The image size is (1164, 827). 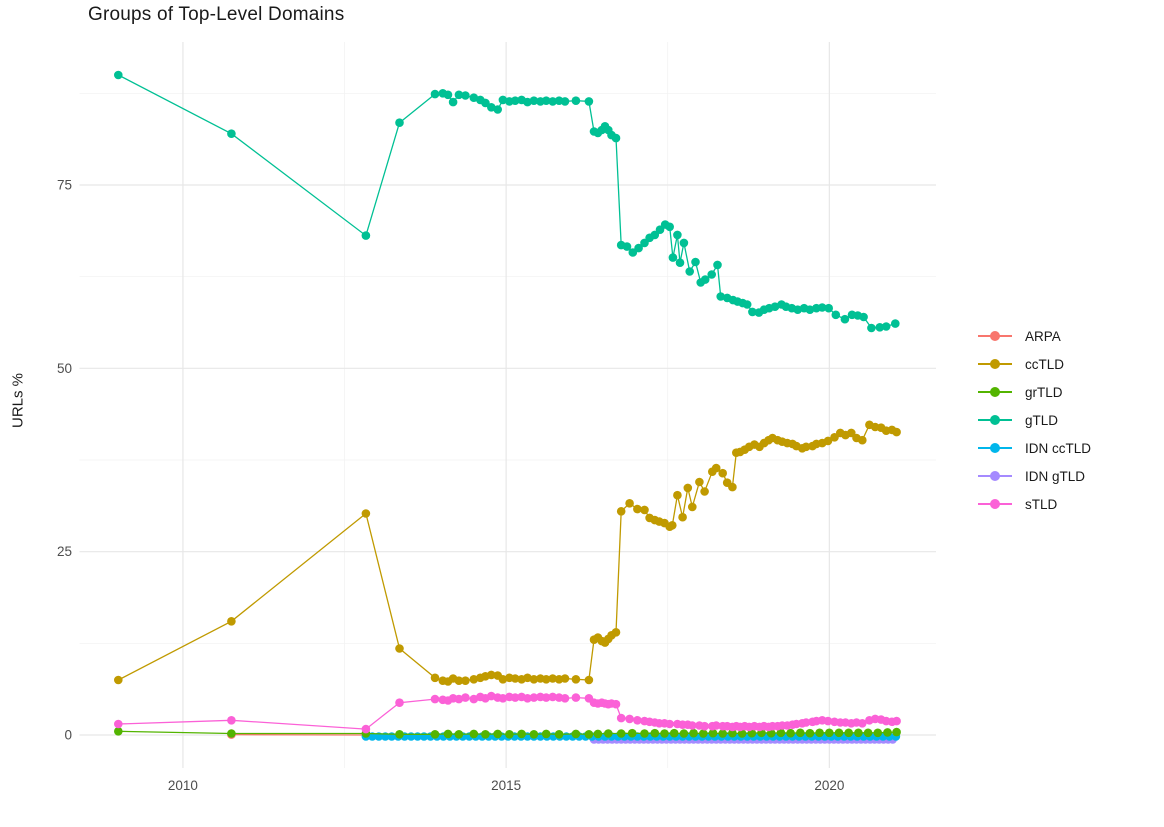 What do you see at coordinates (1055, 476) in the screenshot?
I see `legend-item-label: IDN gTLD` at bounding box center [1055, 476].